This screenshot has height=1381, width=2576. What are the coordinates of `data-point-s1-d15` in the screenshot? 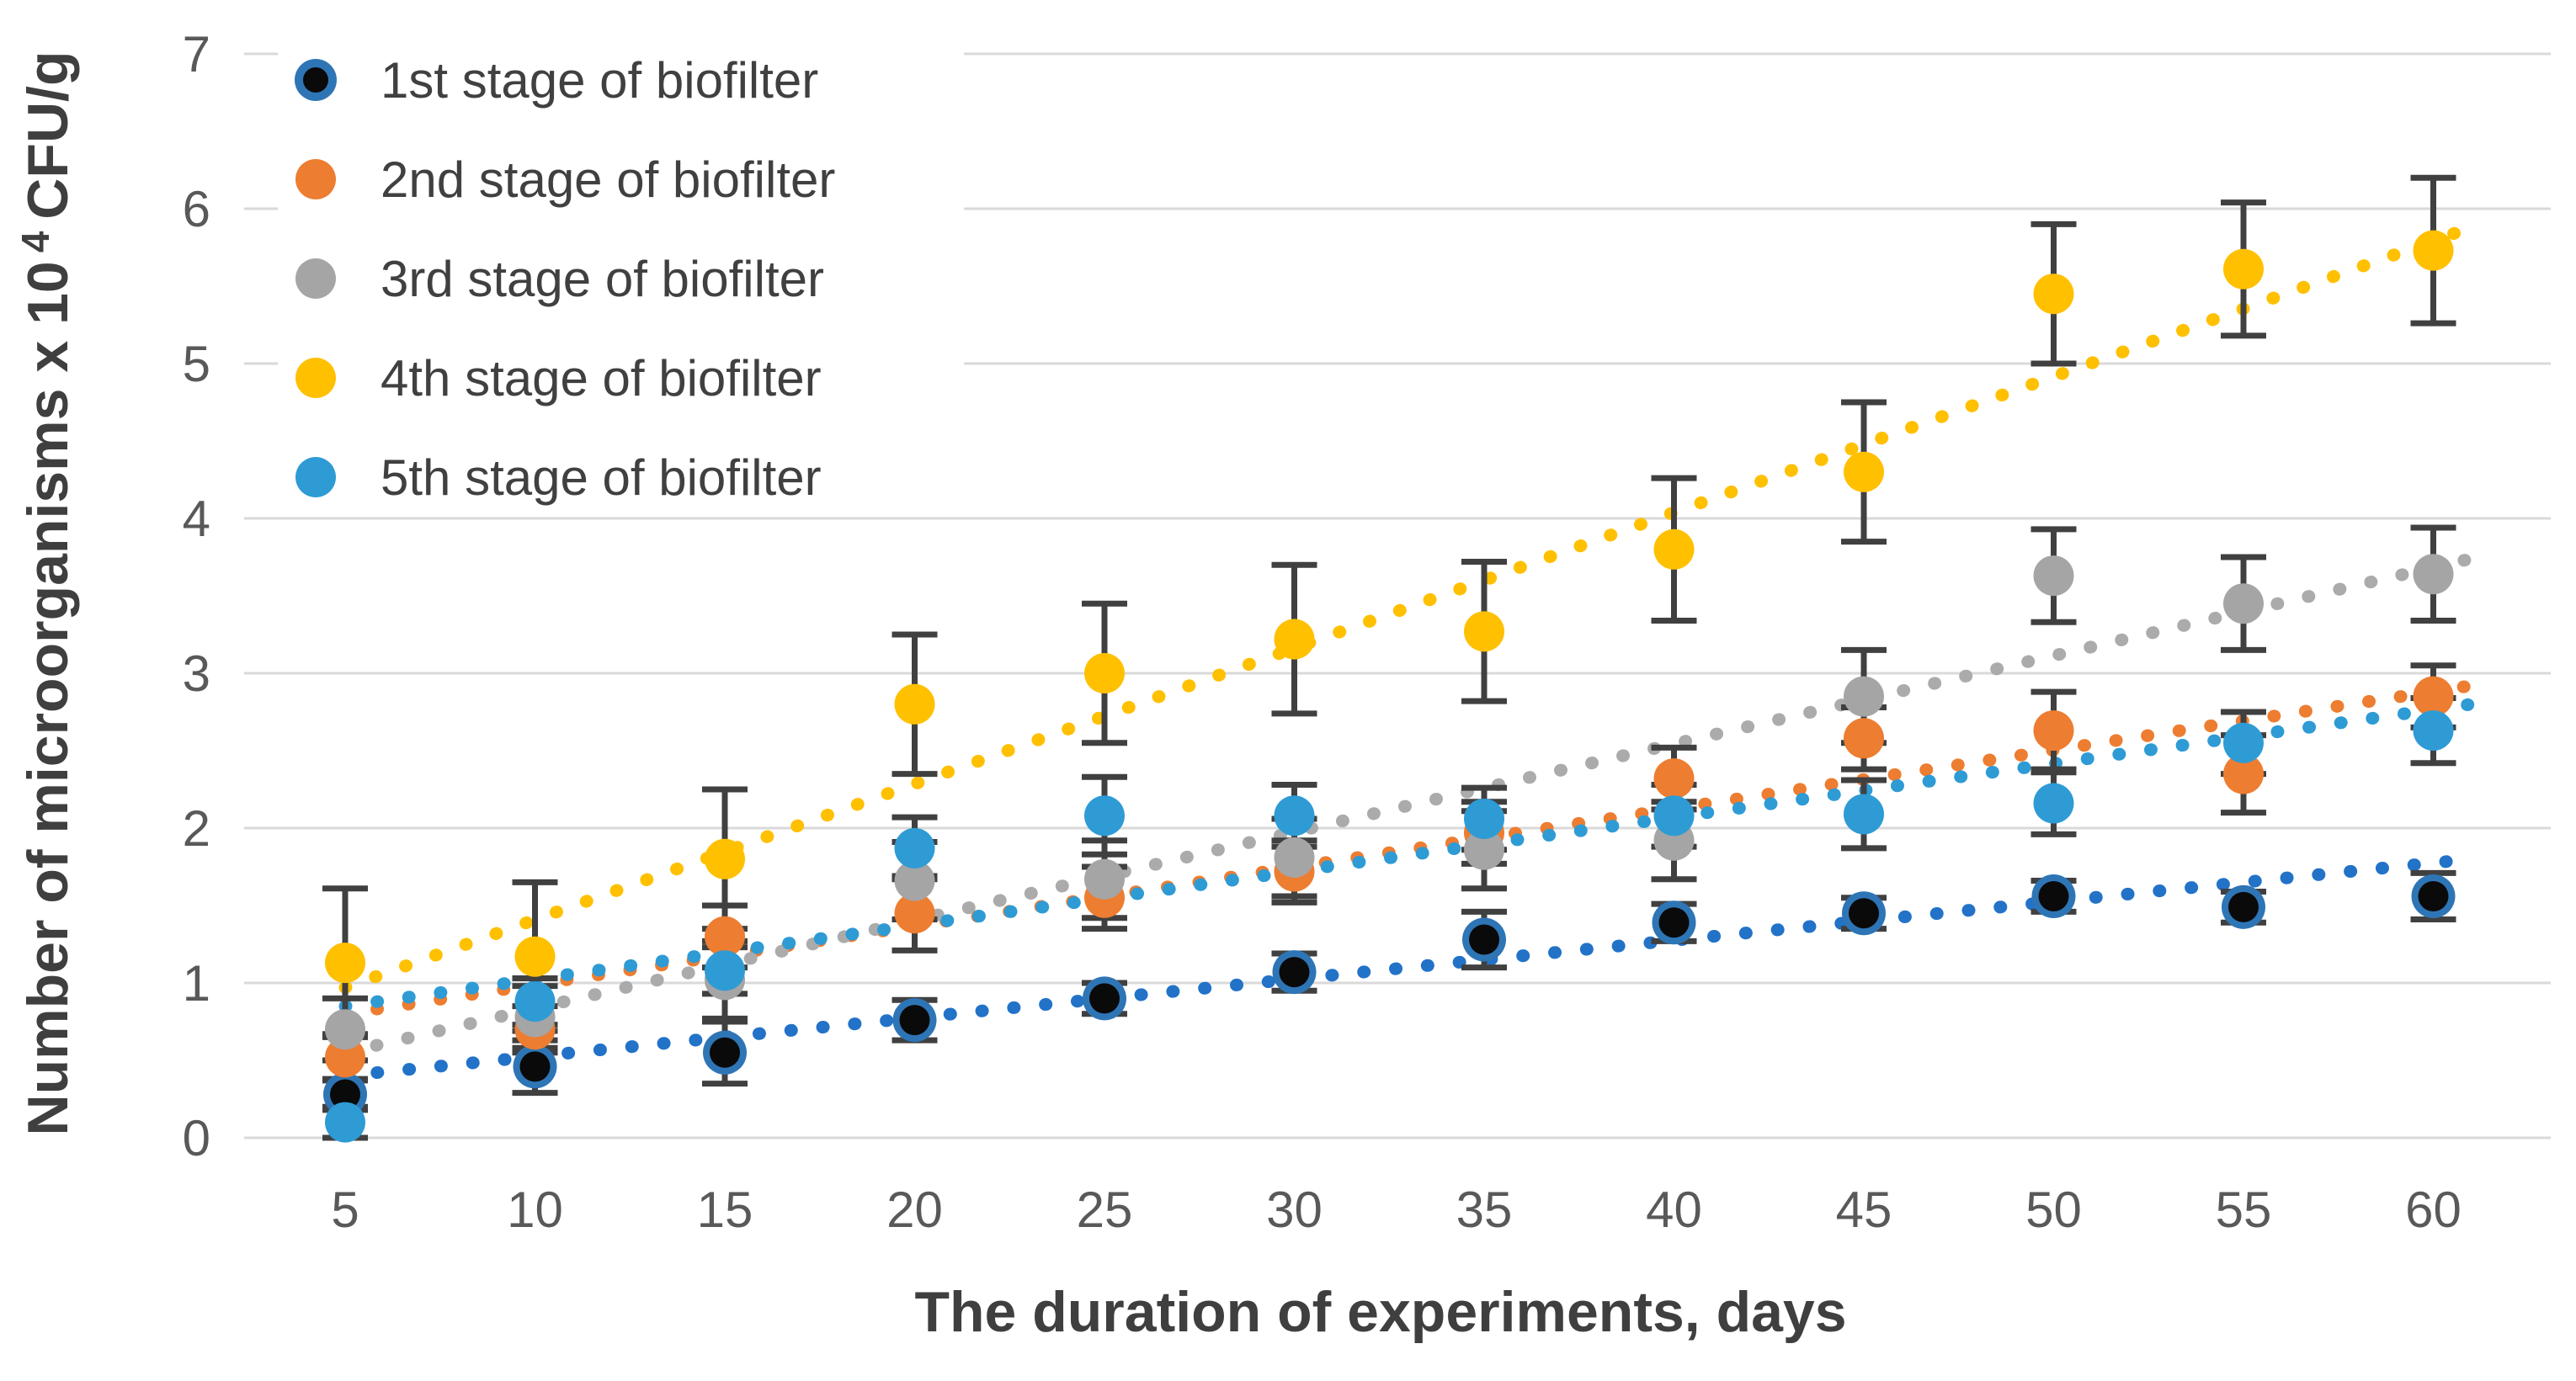 It's located at (725, 1052).